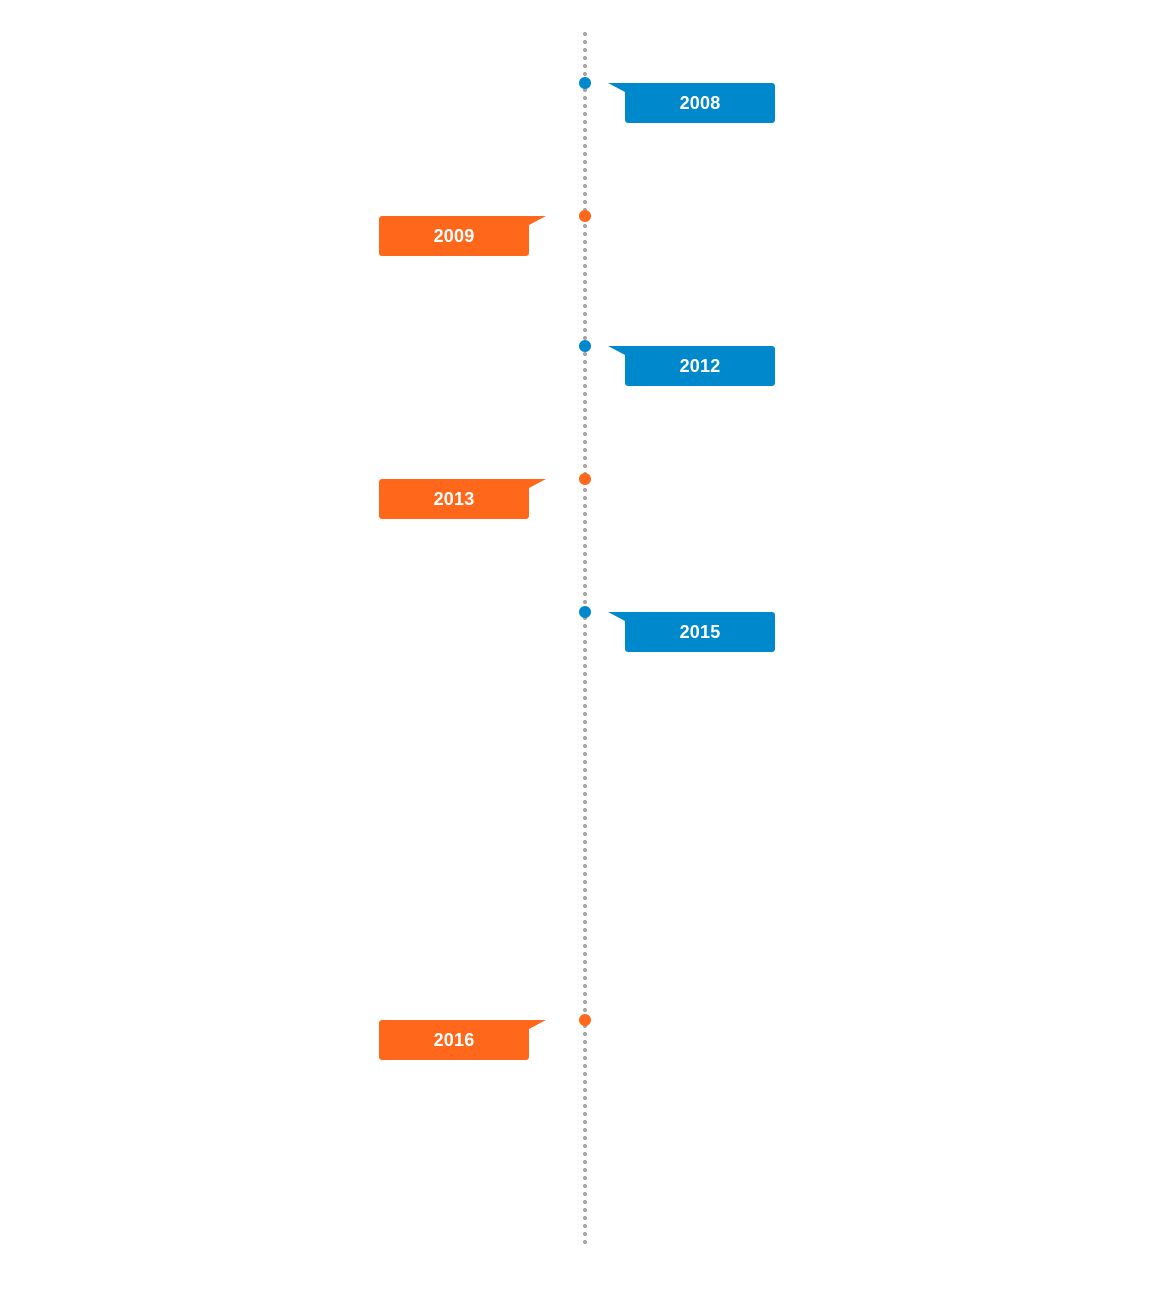 The width and height of the screenshot is (1170, 1301). I want to click on year-label: 2009, so click(454, 236).